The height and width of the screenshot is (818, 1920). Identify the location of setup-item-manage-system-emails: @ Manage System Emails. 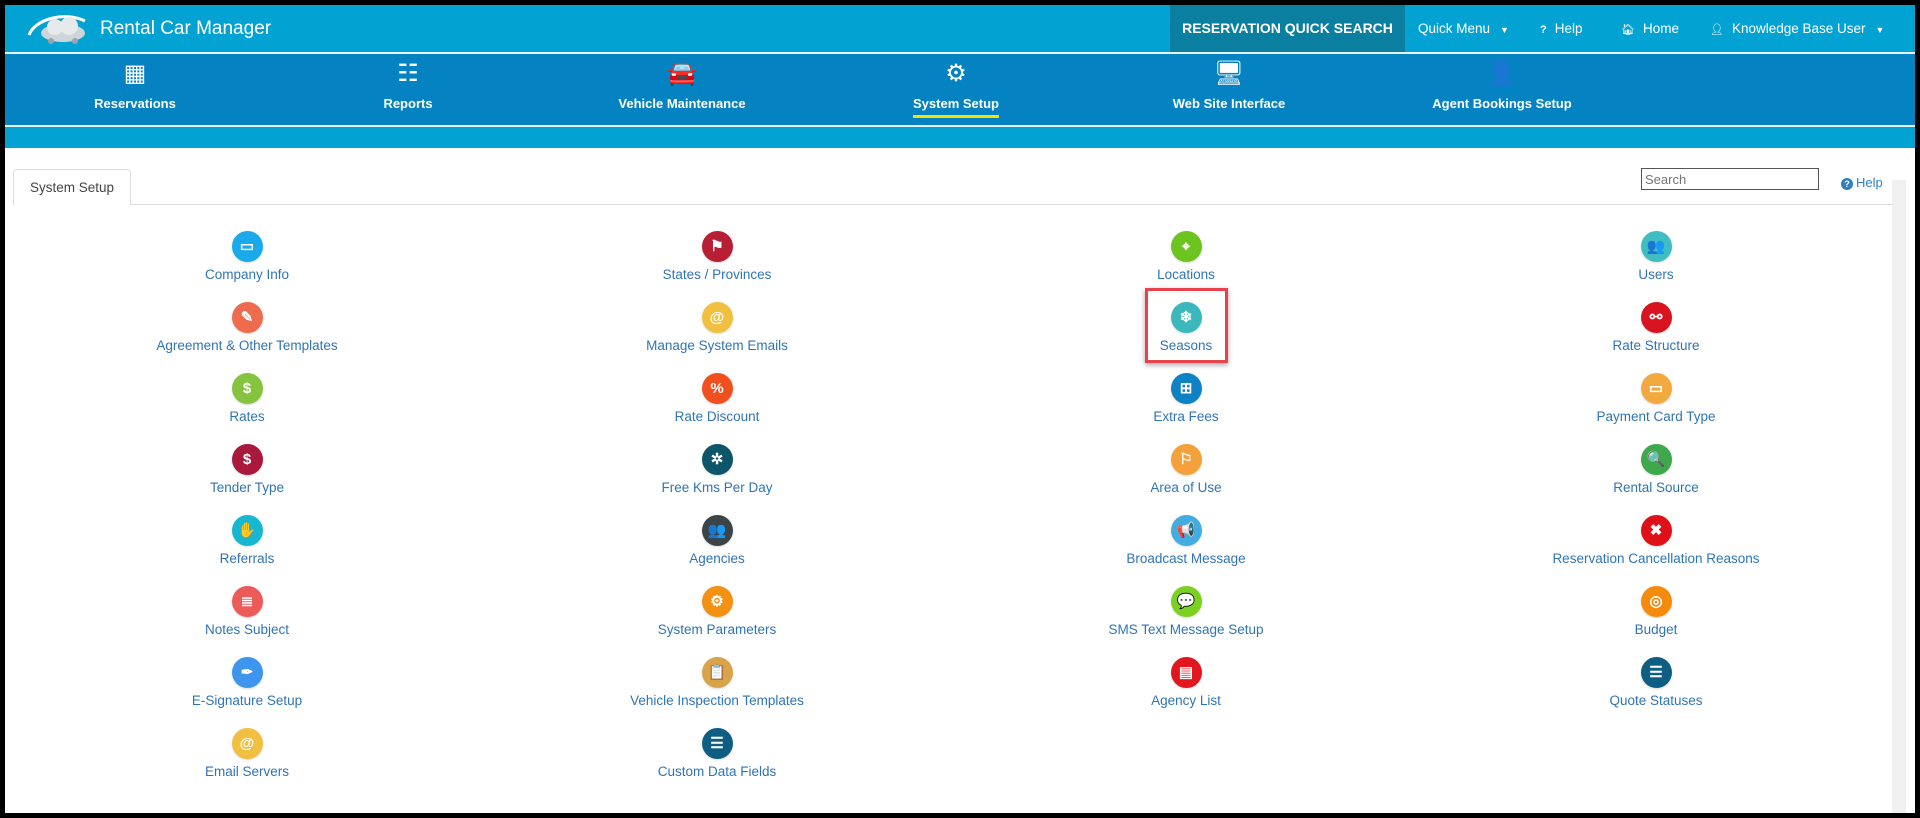
(717, 327).